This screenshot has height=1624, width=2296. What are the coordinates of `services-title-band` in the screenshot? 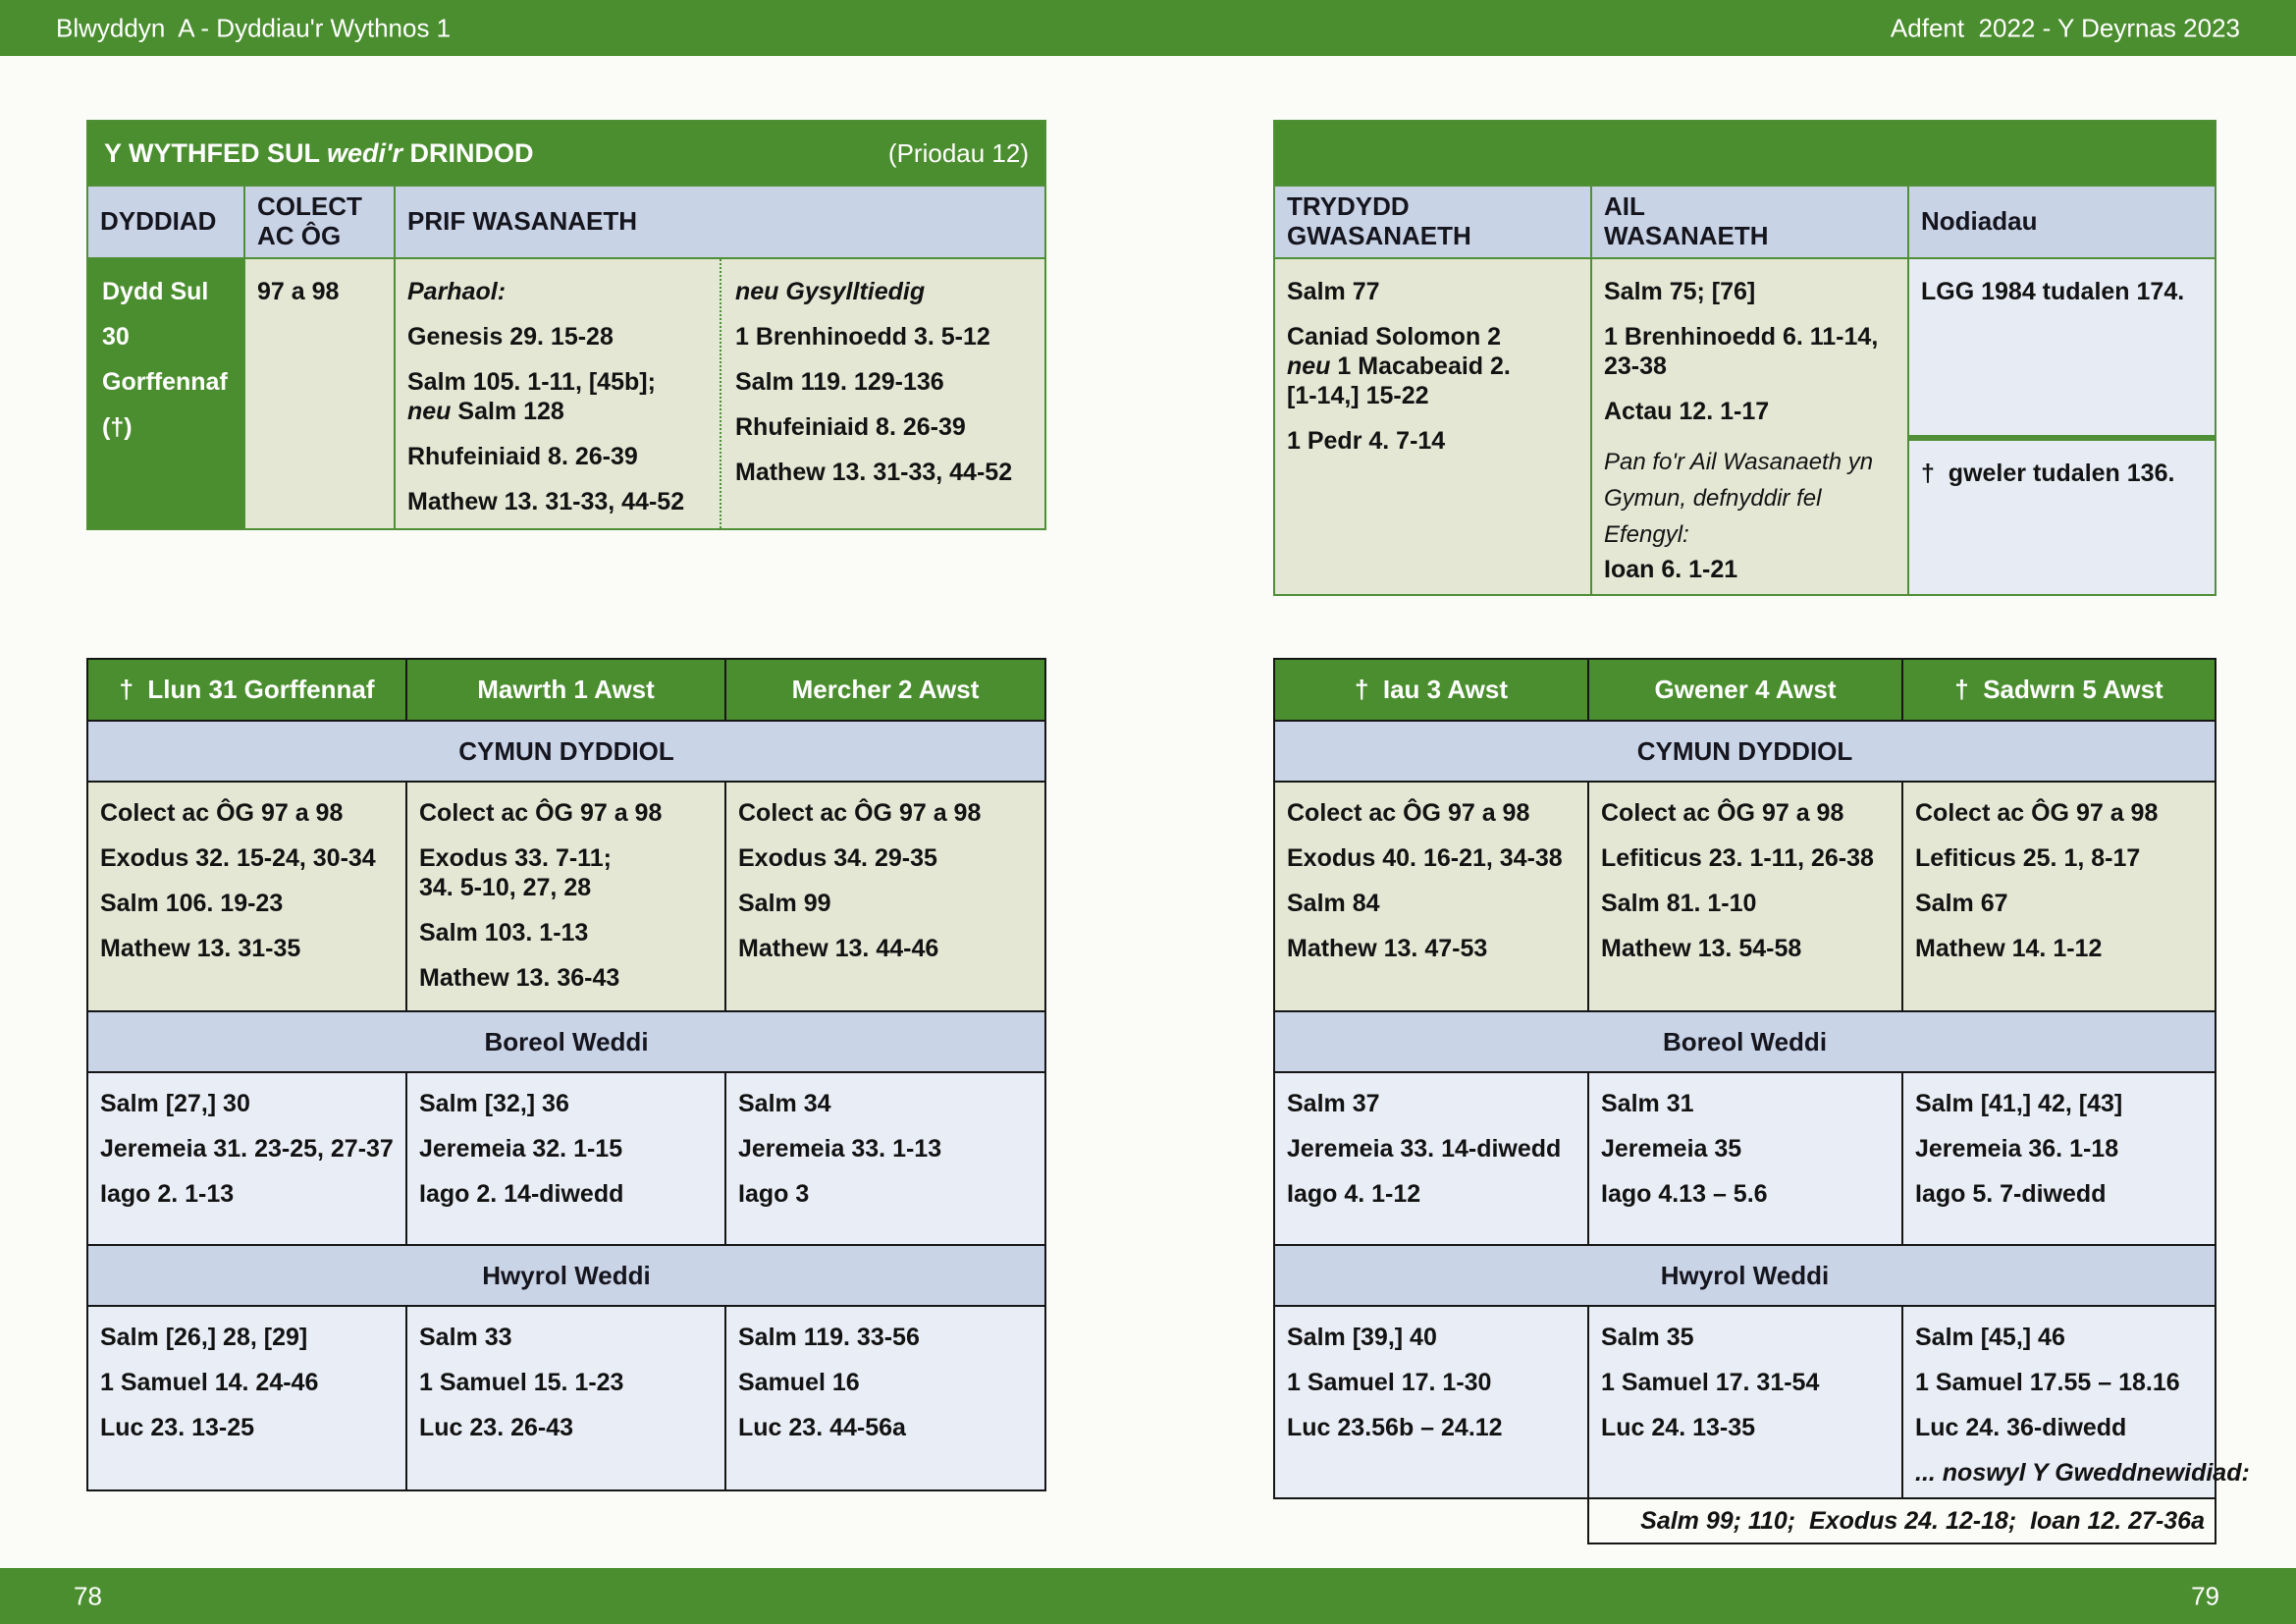 It's located at (1744, 153).